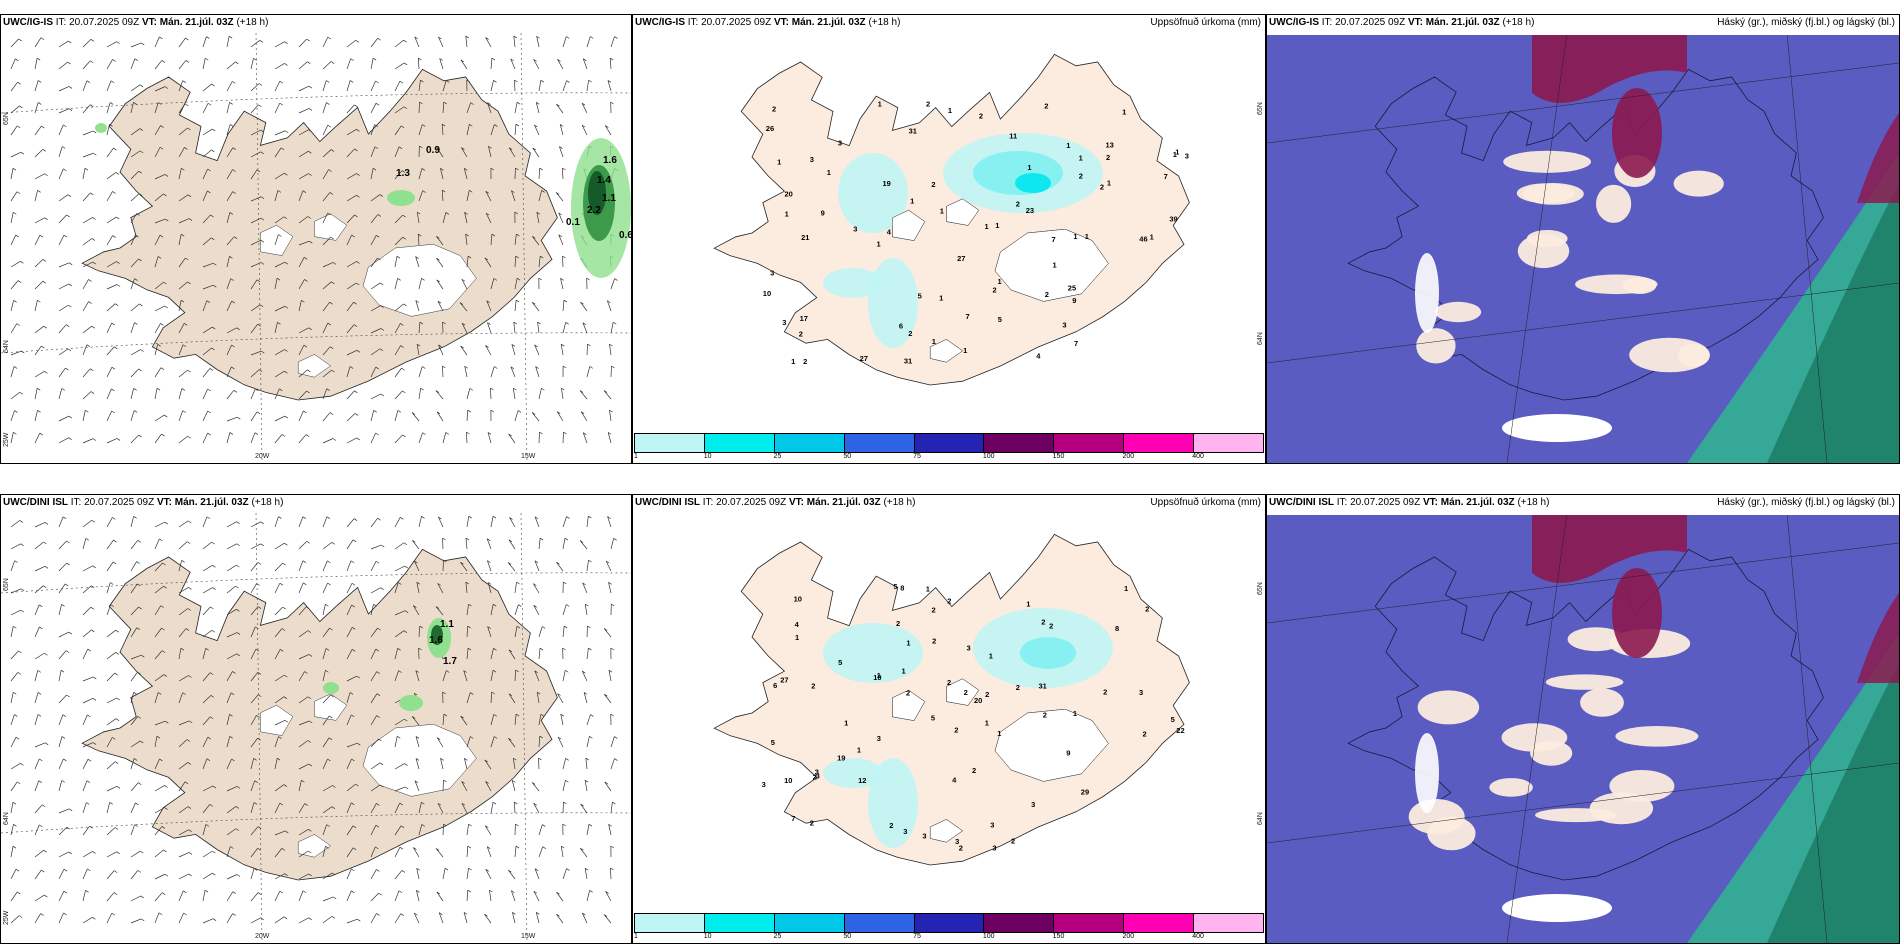 This screenshot has height=950, width=1900. I want to click on rain-value-label: 6, so click(775, 685).